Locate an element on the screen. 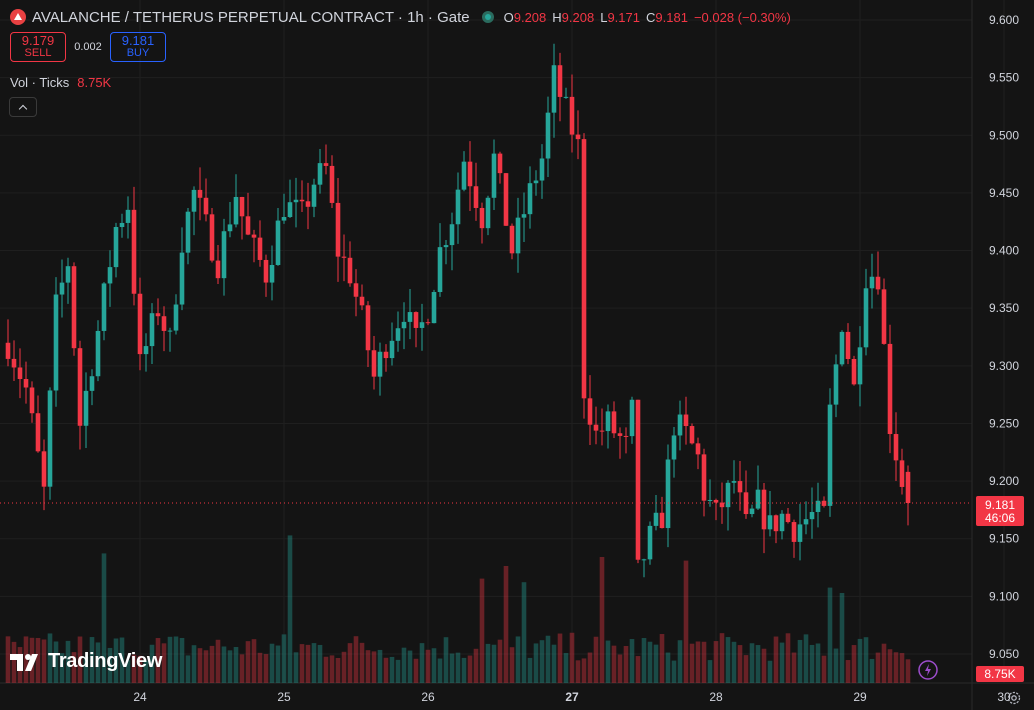  volume-legend: Vol · Ticks 8.75K is located at coordinates (60, 82).